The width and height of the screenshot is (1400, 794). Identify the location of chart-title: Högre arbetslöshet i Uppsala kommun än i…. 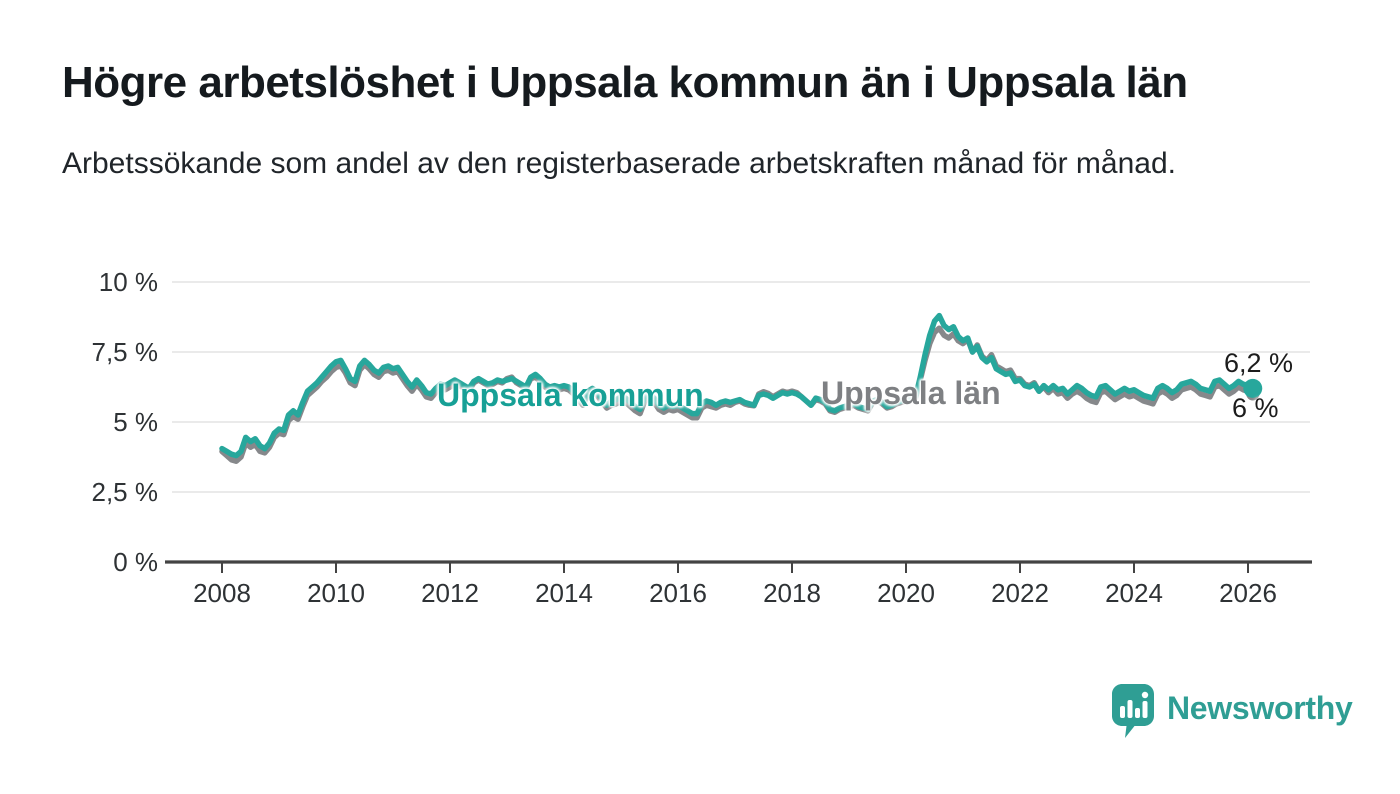
(625, 82).